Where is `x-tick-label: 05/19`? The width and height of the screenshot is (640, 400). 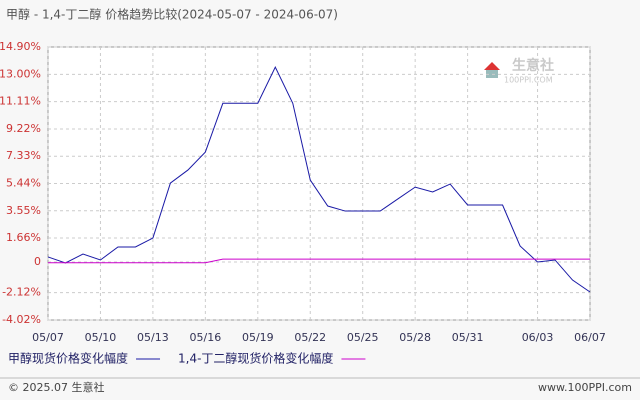
x-tick-label: 05/19 is located at coordinates (258, 337).